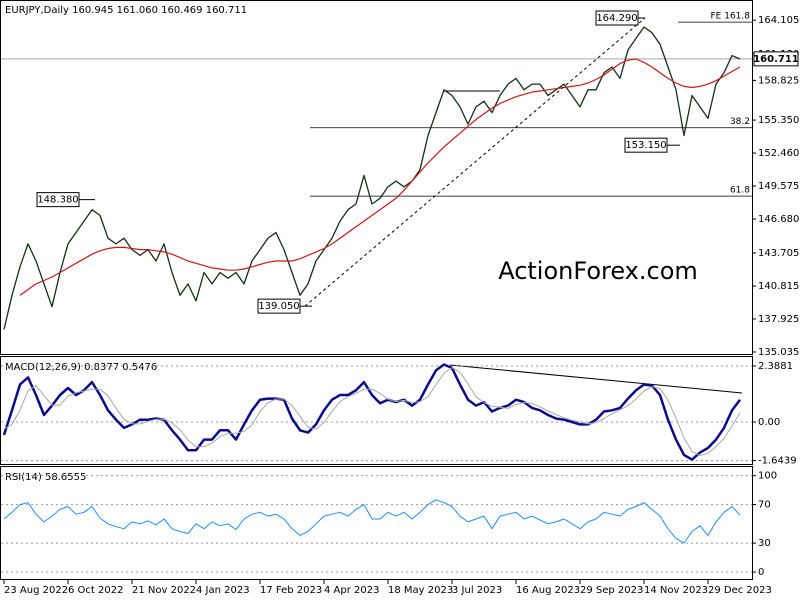  I want to click on x-tick-label: 4 Jan 2023, so click(223, 590).